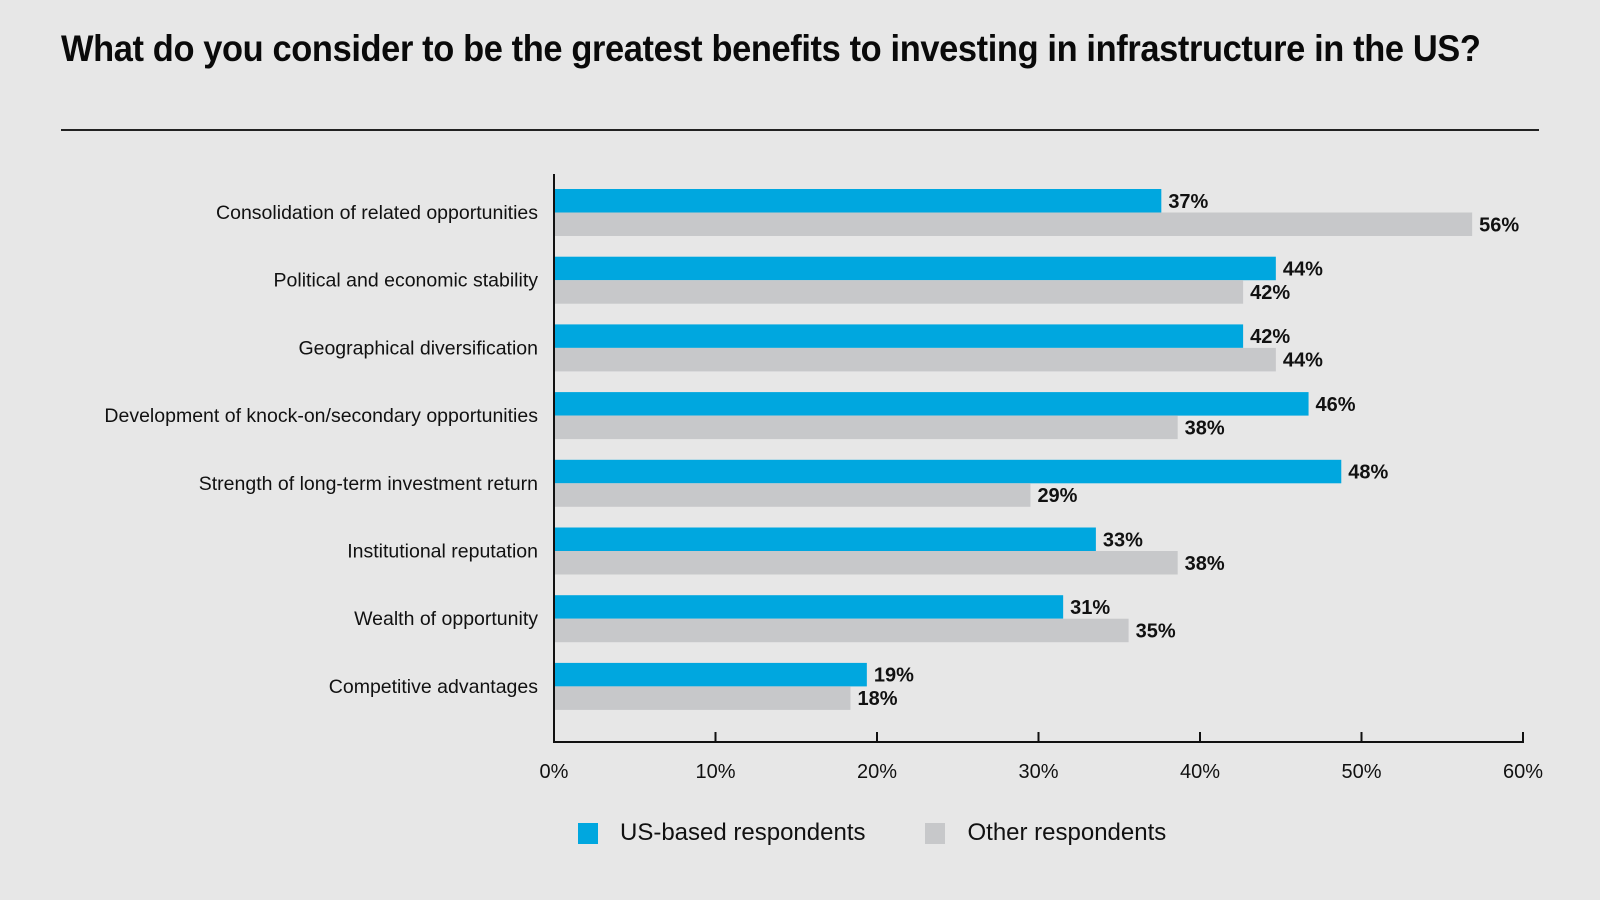  Describe the element at coordinates (1067, 832) in the screenshot. I see `legend-label-other: Other respondents` at that location.